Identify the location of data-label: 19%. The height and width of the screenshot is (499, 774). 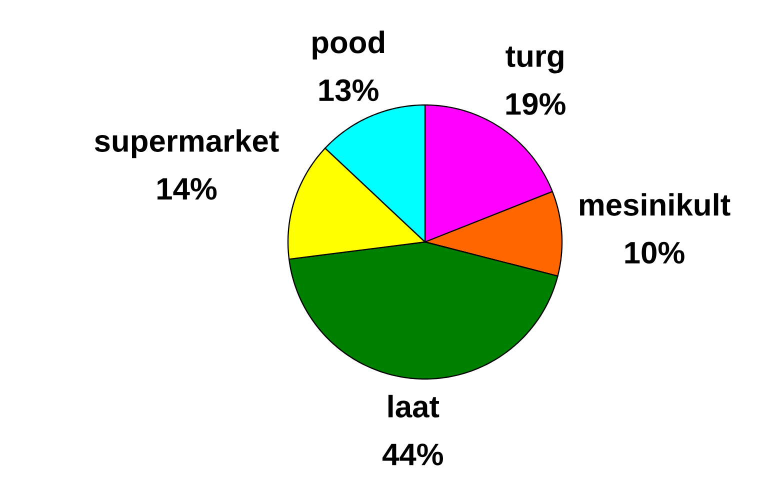
(536, 104).